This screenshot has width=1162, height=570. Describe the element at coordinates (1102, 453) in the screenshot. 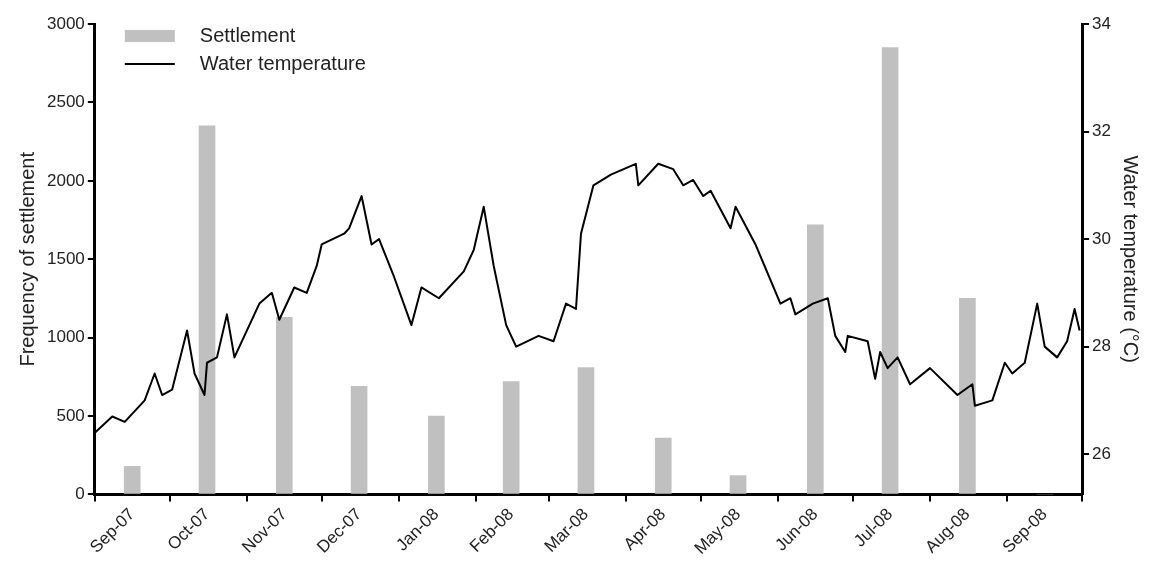

I see `y2-tick-label: 26` at that location.